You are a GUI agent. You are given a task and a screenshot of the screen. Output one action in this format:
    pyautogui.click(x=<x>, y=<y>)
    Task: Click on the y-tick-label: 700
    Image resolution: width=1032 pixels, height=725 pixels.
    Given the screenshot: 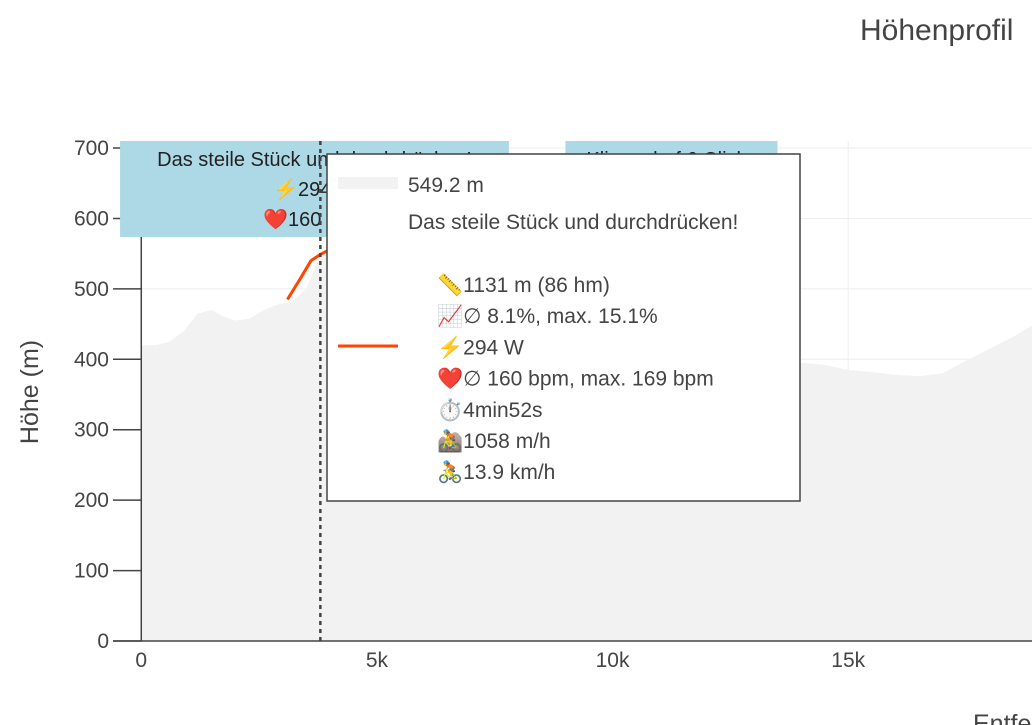 What is the action you would take?
    pyautogui.click(x=91, y=148)
    